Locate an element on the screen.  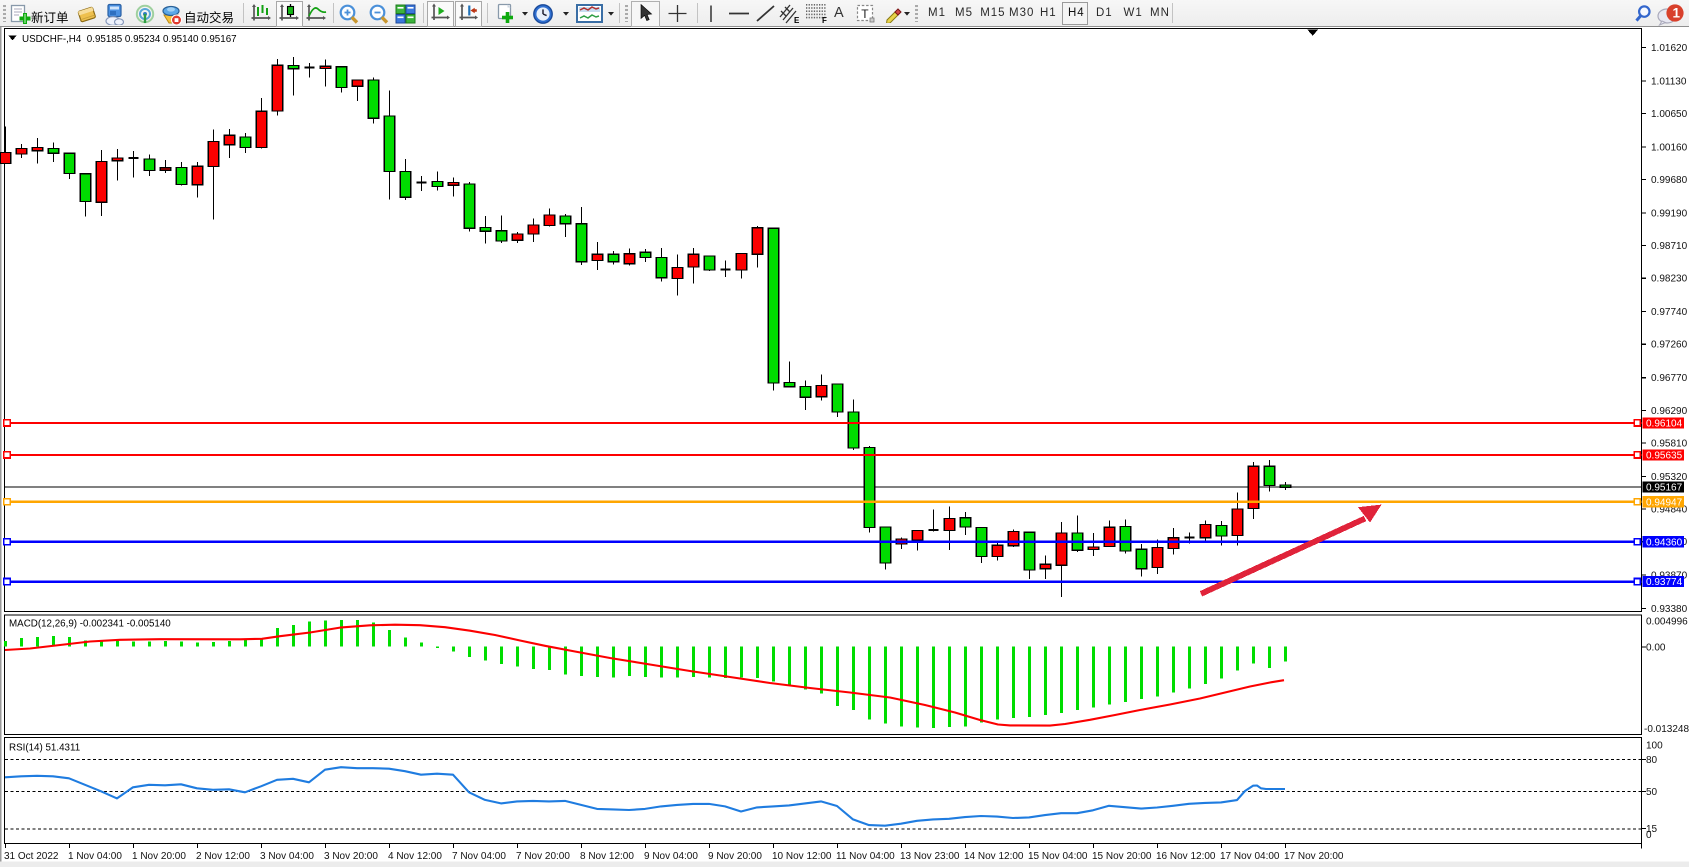
svg-text: 15 Nov 04:00 is located at coordinates (1058, 856).